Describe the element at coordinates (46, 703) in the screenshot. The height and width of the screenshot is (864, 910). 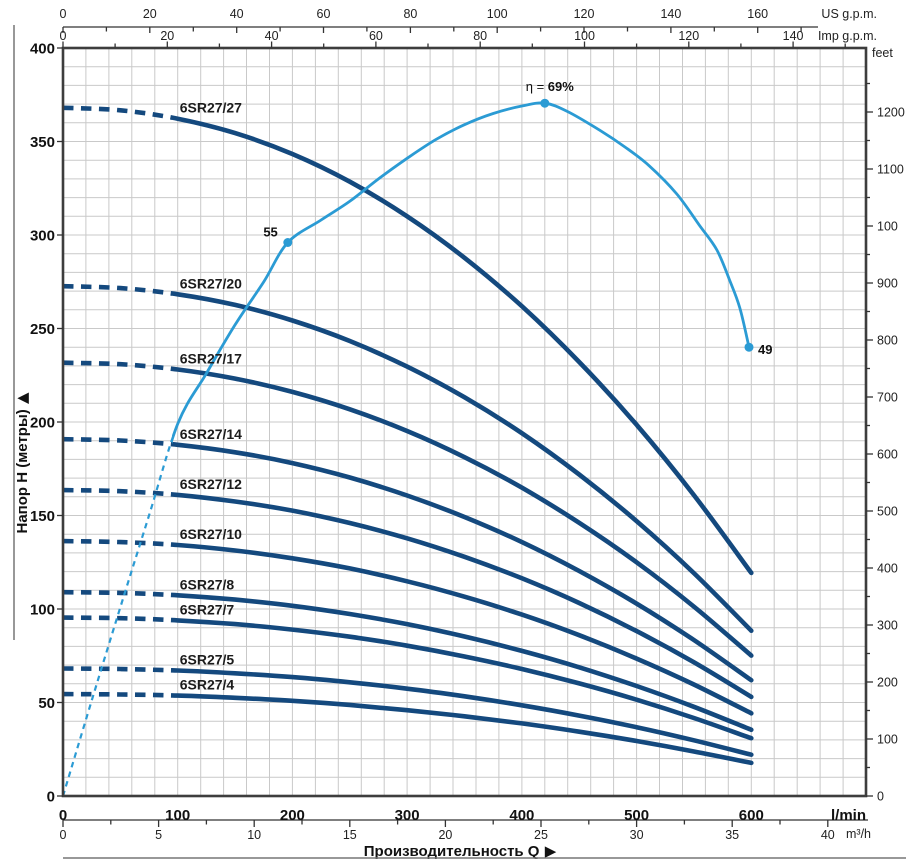
I see `left-axis-tick-label: 50` at that location.